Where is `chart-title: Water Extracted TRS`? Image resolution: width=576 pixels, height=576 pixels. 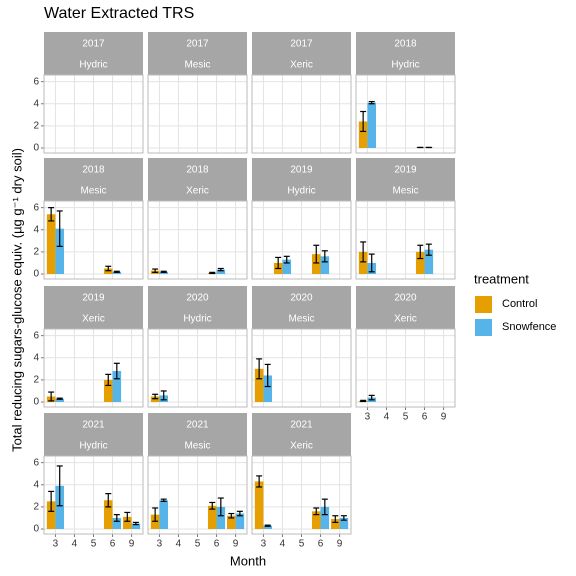
chart-title: Water Extracted TRS is located at coordinates (119, 13).